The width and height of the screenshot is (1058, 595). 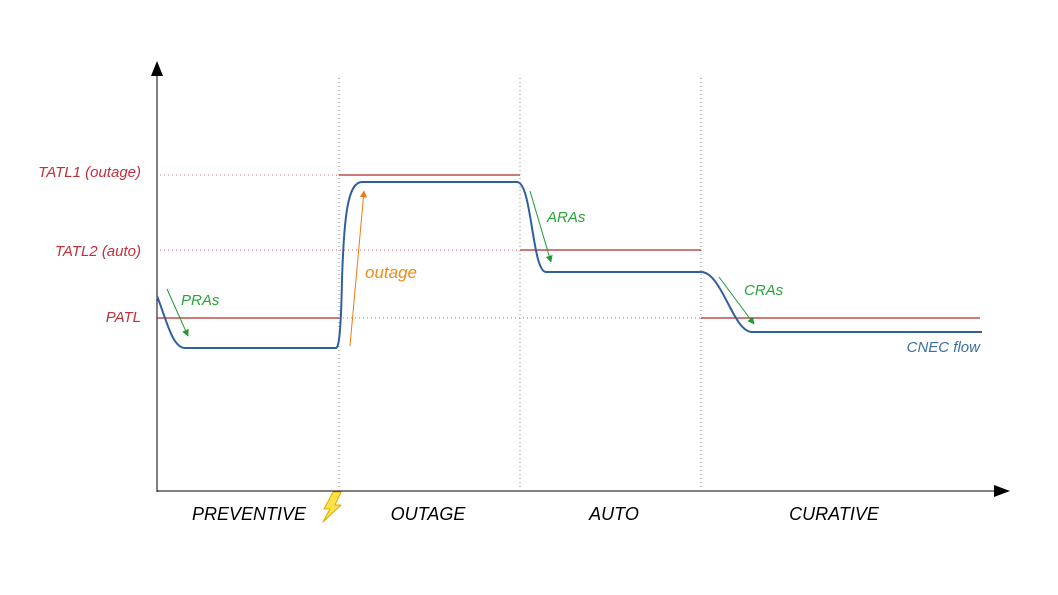 I want to click on pras-arrow, so click(x=177, y=312).